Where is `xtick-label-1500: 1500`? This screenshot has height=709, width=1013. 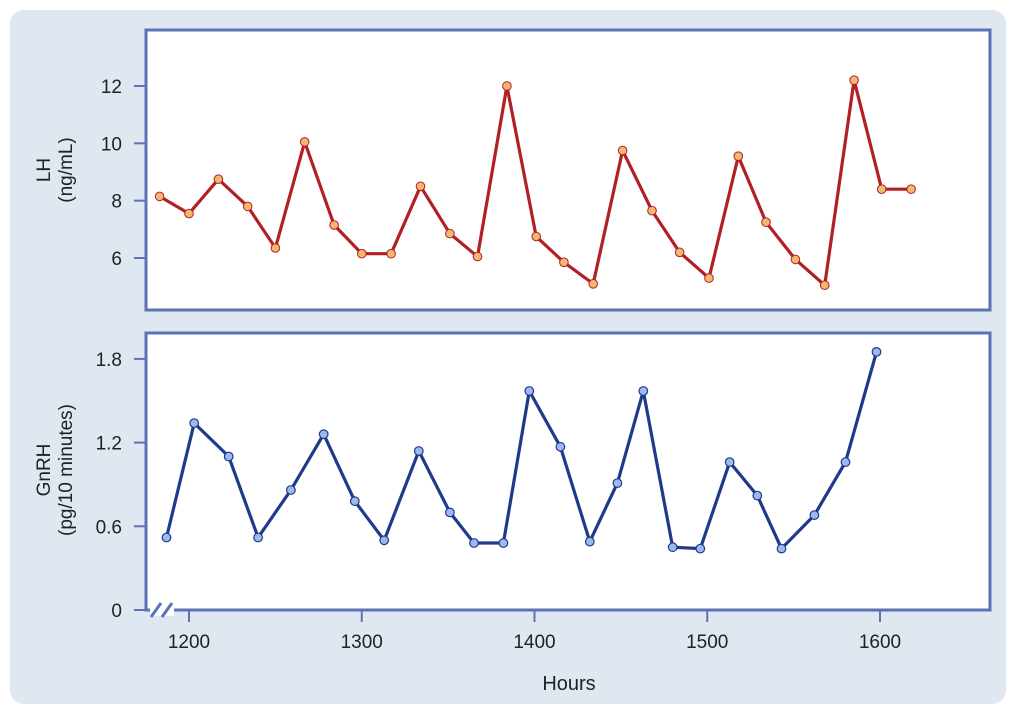 xtick-label-1500: 1500 is located at coordinates (707, 642).